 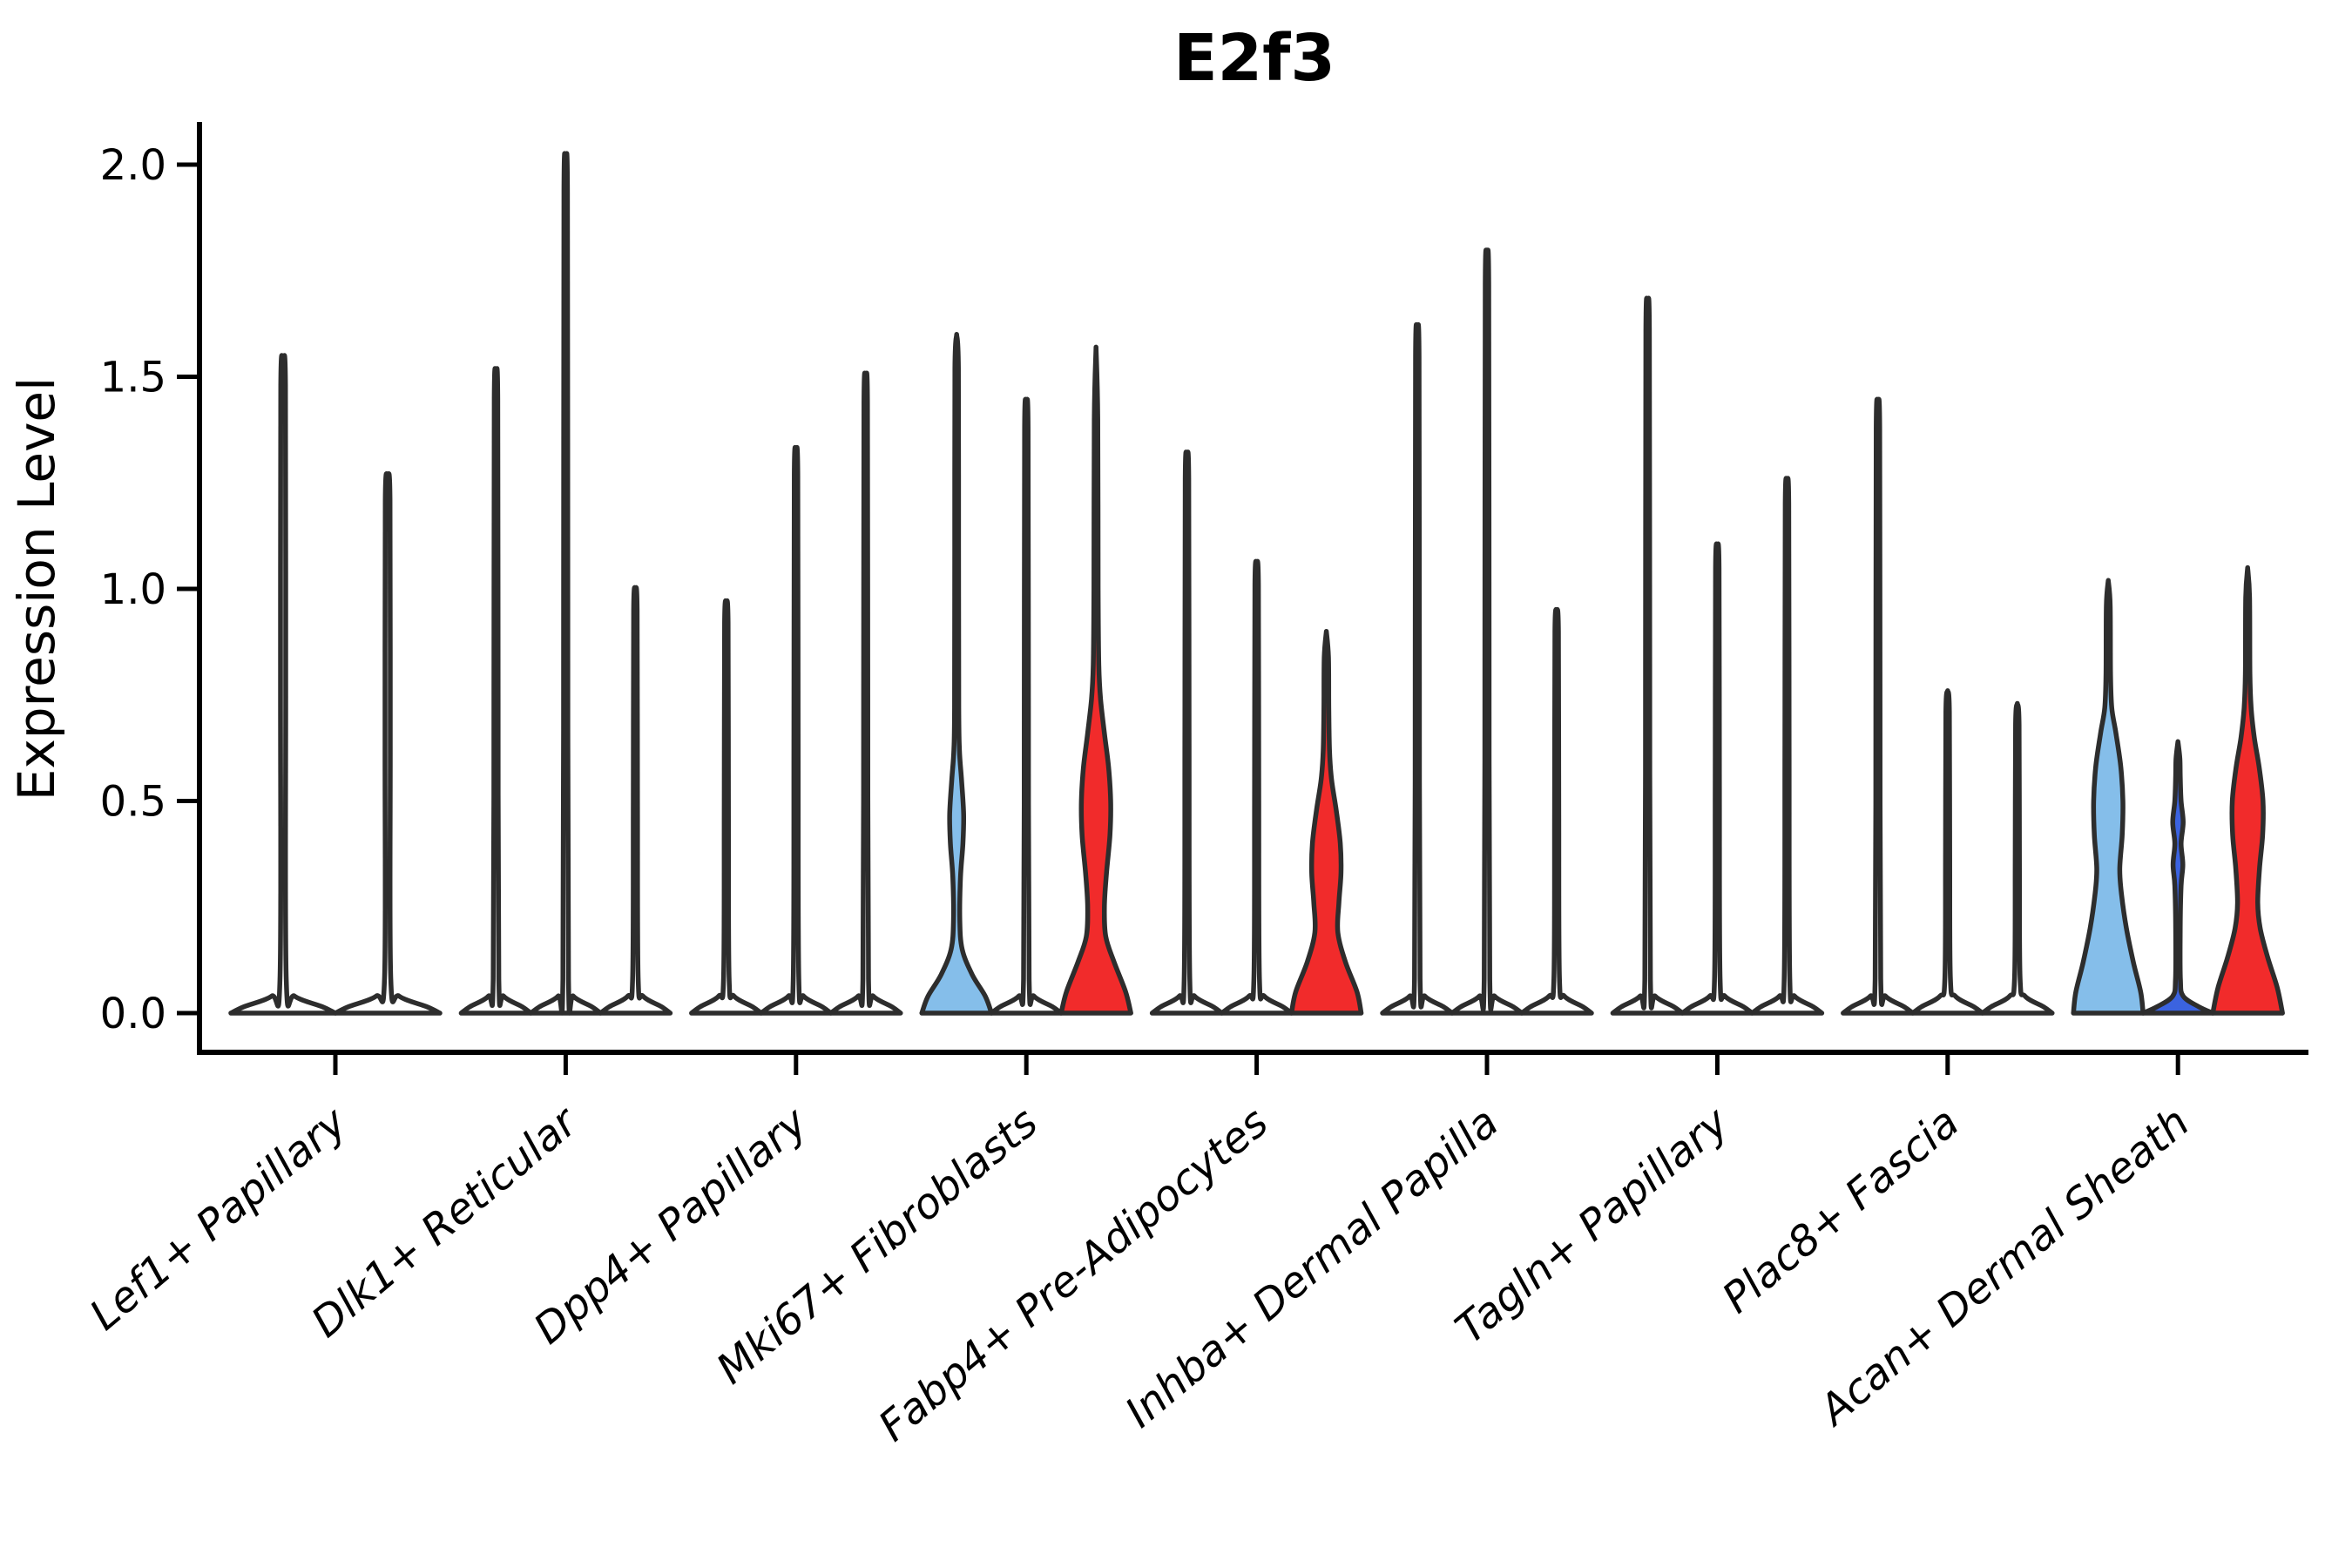 I want to click on y-tick-label: 1.5, so click(x=133, y=378).